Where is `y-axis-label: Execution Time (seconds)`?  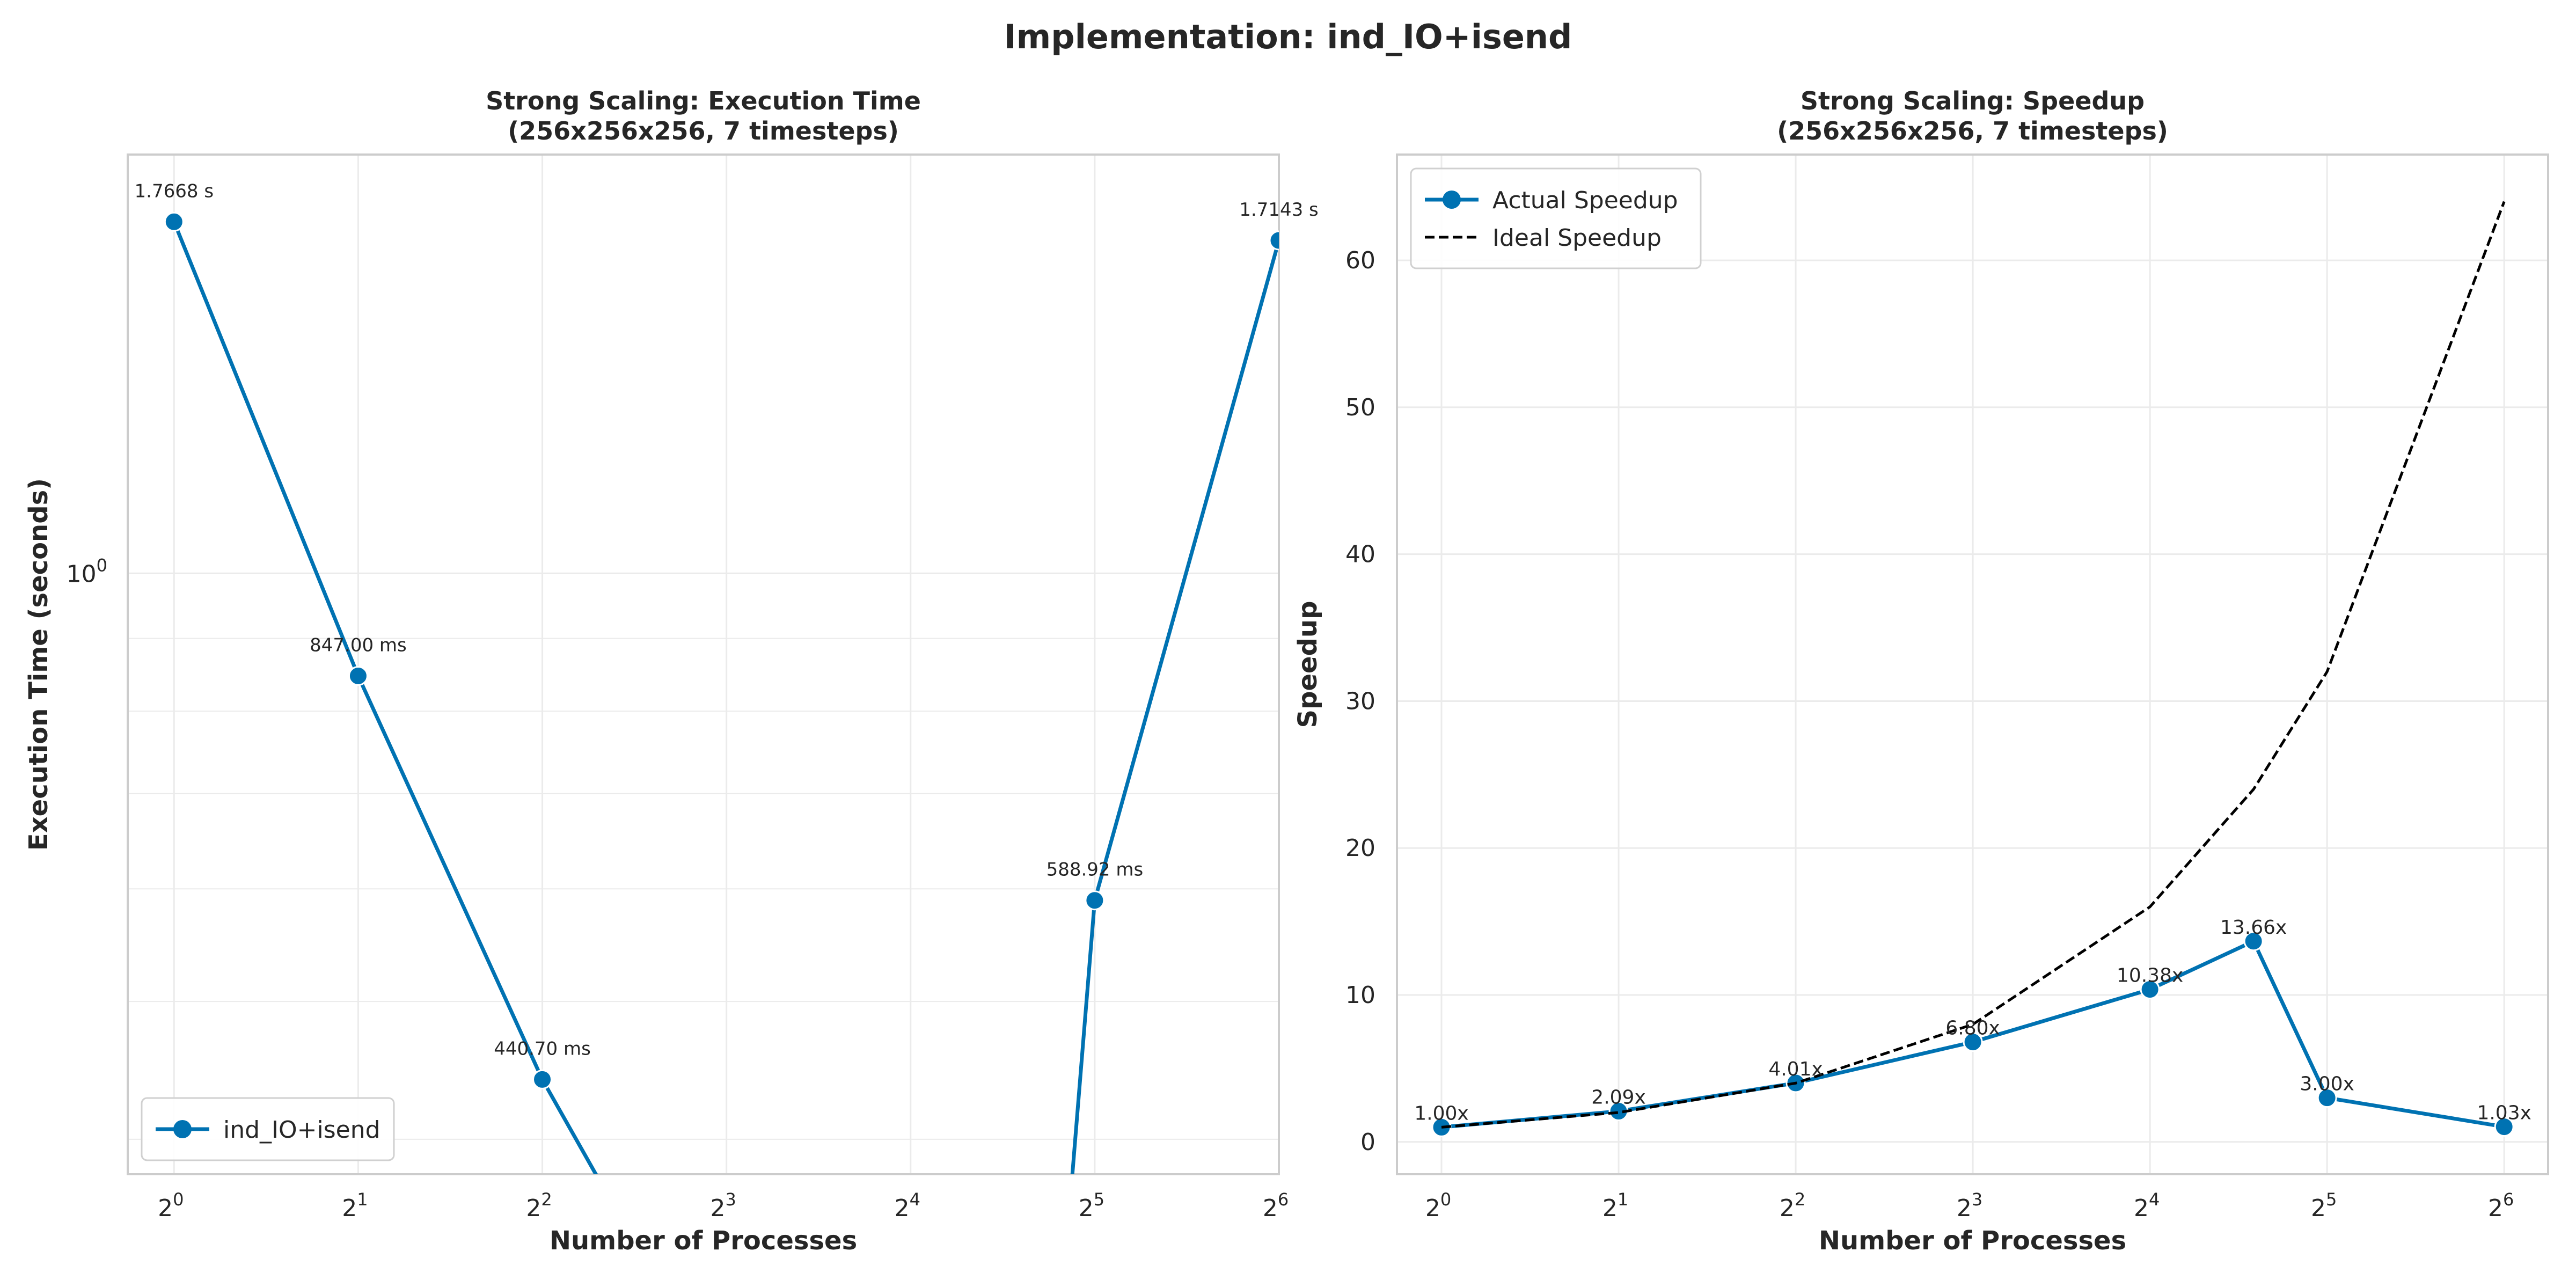 y-axis-label: Execution Time (seconds) is located at coordinates (39, 664).